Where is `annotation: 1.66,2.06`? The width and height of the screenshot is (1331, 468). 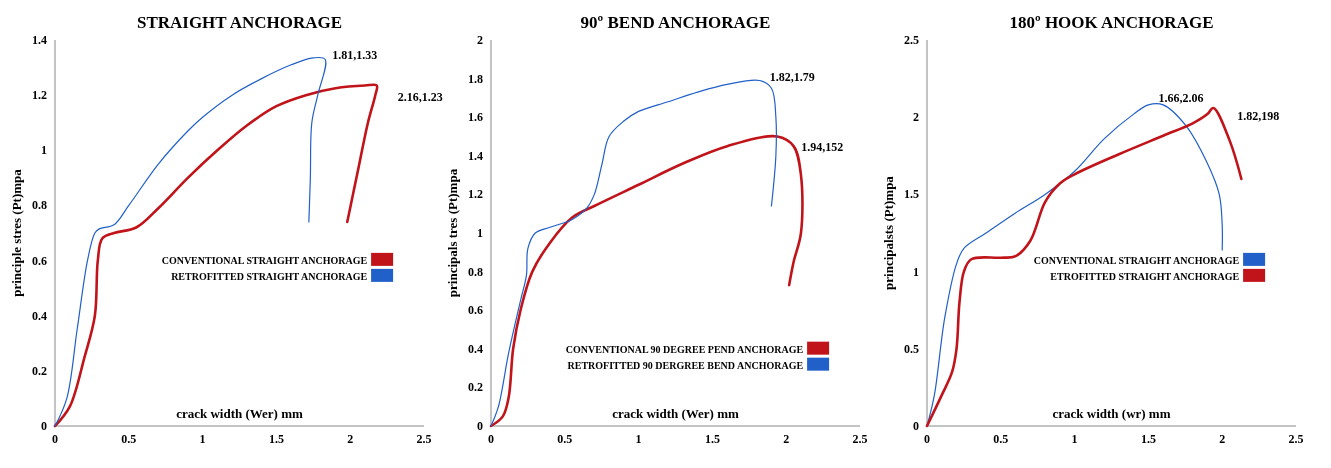 annotation: 1.66,2.06 is located at coordinates (1181, 97).